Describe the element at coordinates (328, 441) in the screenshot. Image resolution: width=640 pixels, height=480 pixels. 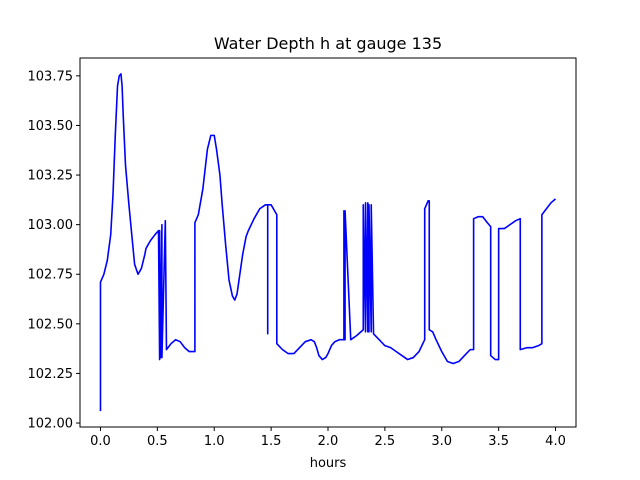
I see `x-tick-label: 2.0` at that location.